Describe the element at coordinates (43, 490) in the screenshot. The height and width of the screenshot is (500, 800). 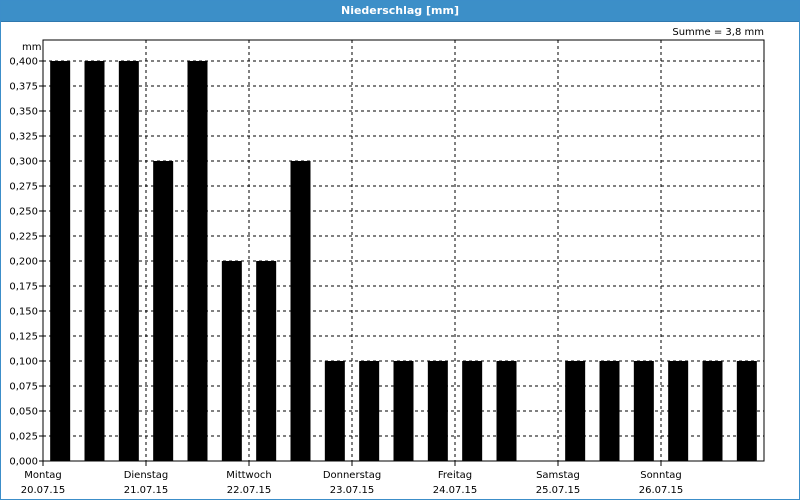
I see `x-day-date: 20.07.15` at that location.